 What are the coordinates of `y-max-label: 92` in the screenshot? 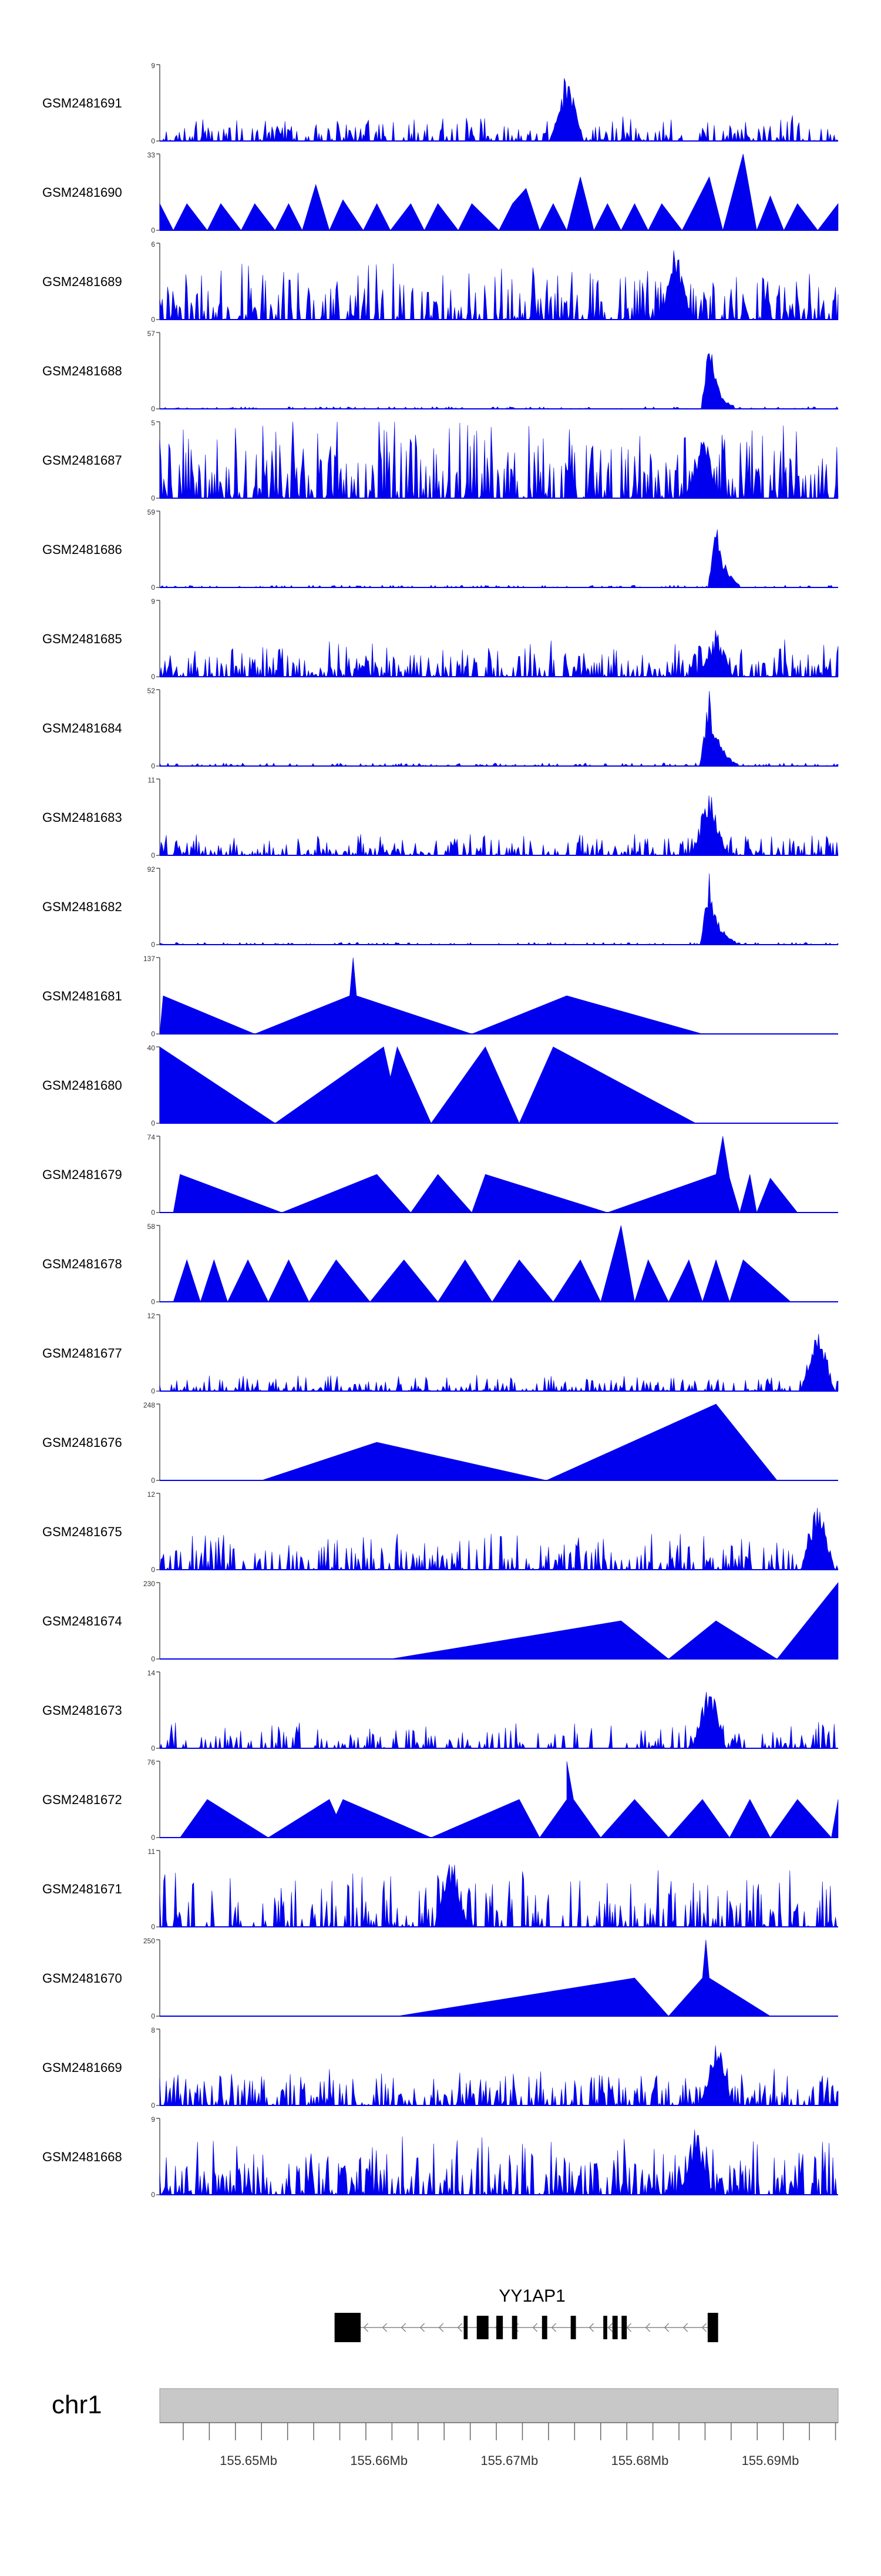 It's located at (152, 869).